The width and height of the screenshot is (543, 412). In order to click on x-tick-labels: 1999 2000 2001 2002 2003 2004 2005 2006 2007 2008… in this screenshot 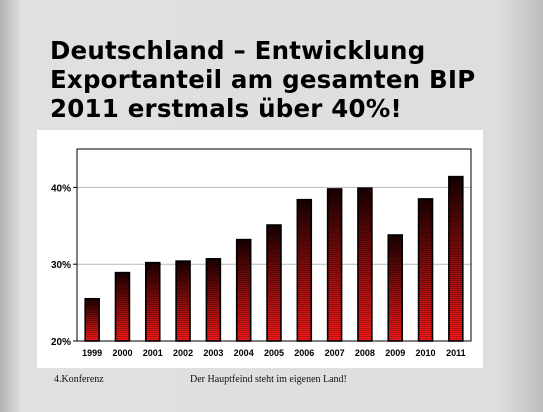, I will do `click(273, 353)`.